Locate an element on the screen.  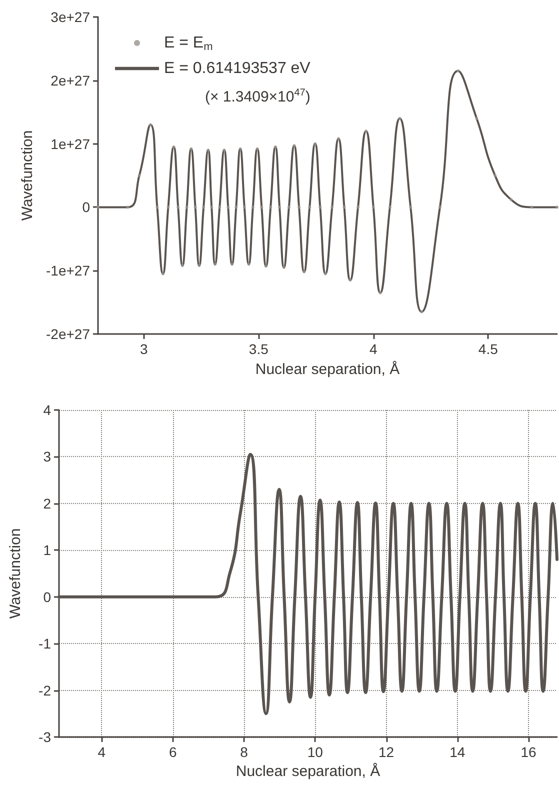
x-tick-label: 12 is located at coordinates (386, 752).